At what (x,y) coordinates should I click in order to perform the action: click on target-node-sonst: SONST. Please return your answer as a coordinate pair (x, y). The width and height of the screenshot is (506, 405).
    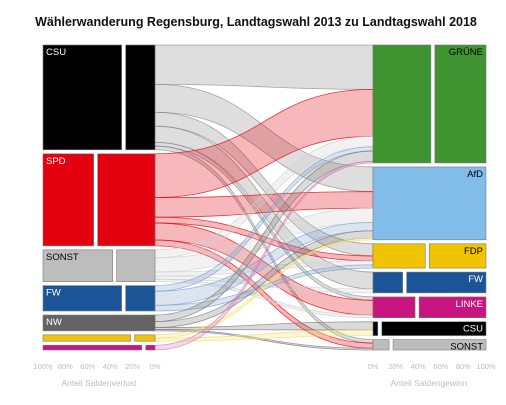
    Looking at the image, I should click on (429, 346).